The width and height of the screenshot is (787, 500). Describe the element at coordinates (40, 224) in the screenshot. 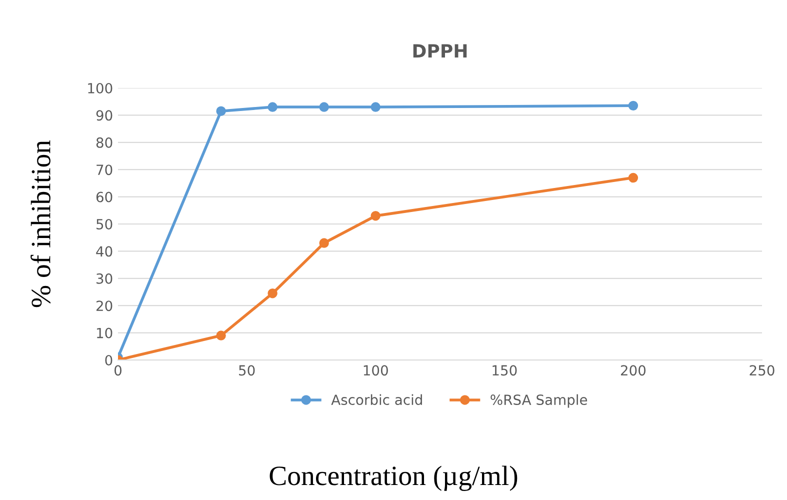

I see `y-axis-title: % of inhibition` at that location.